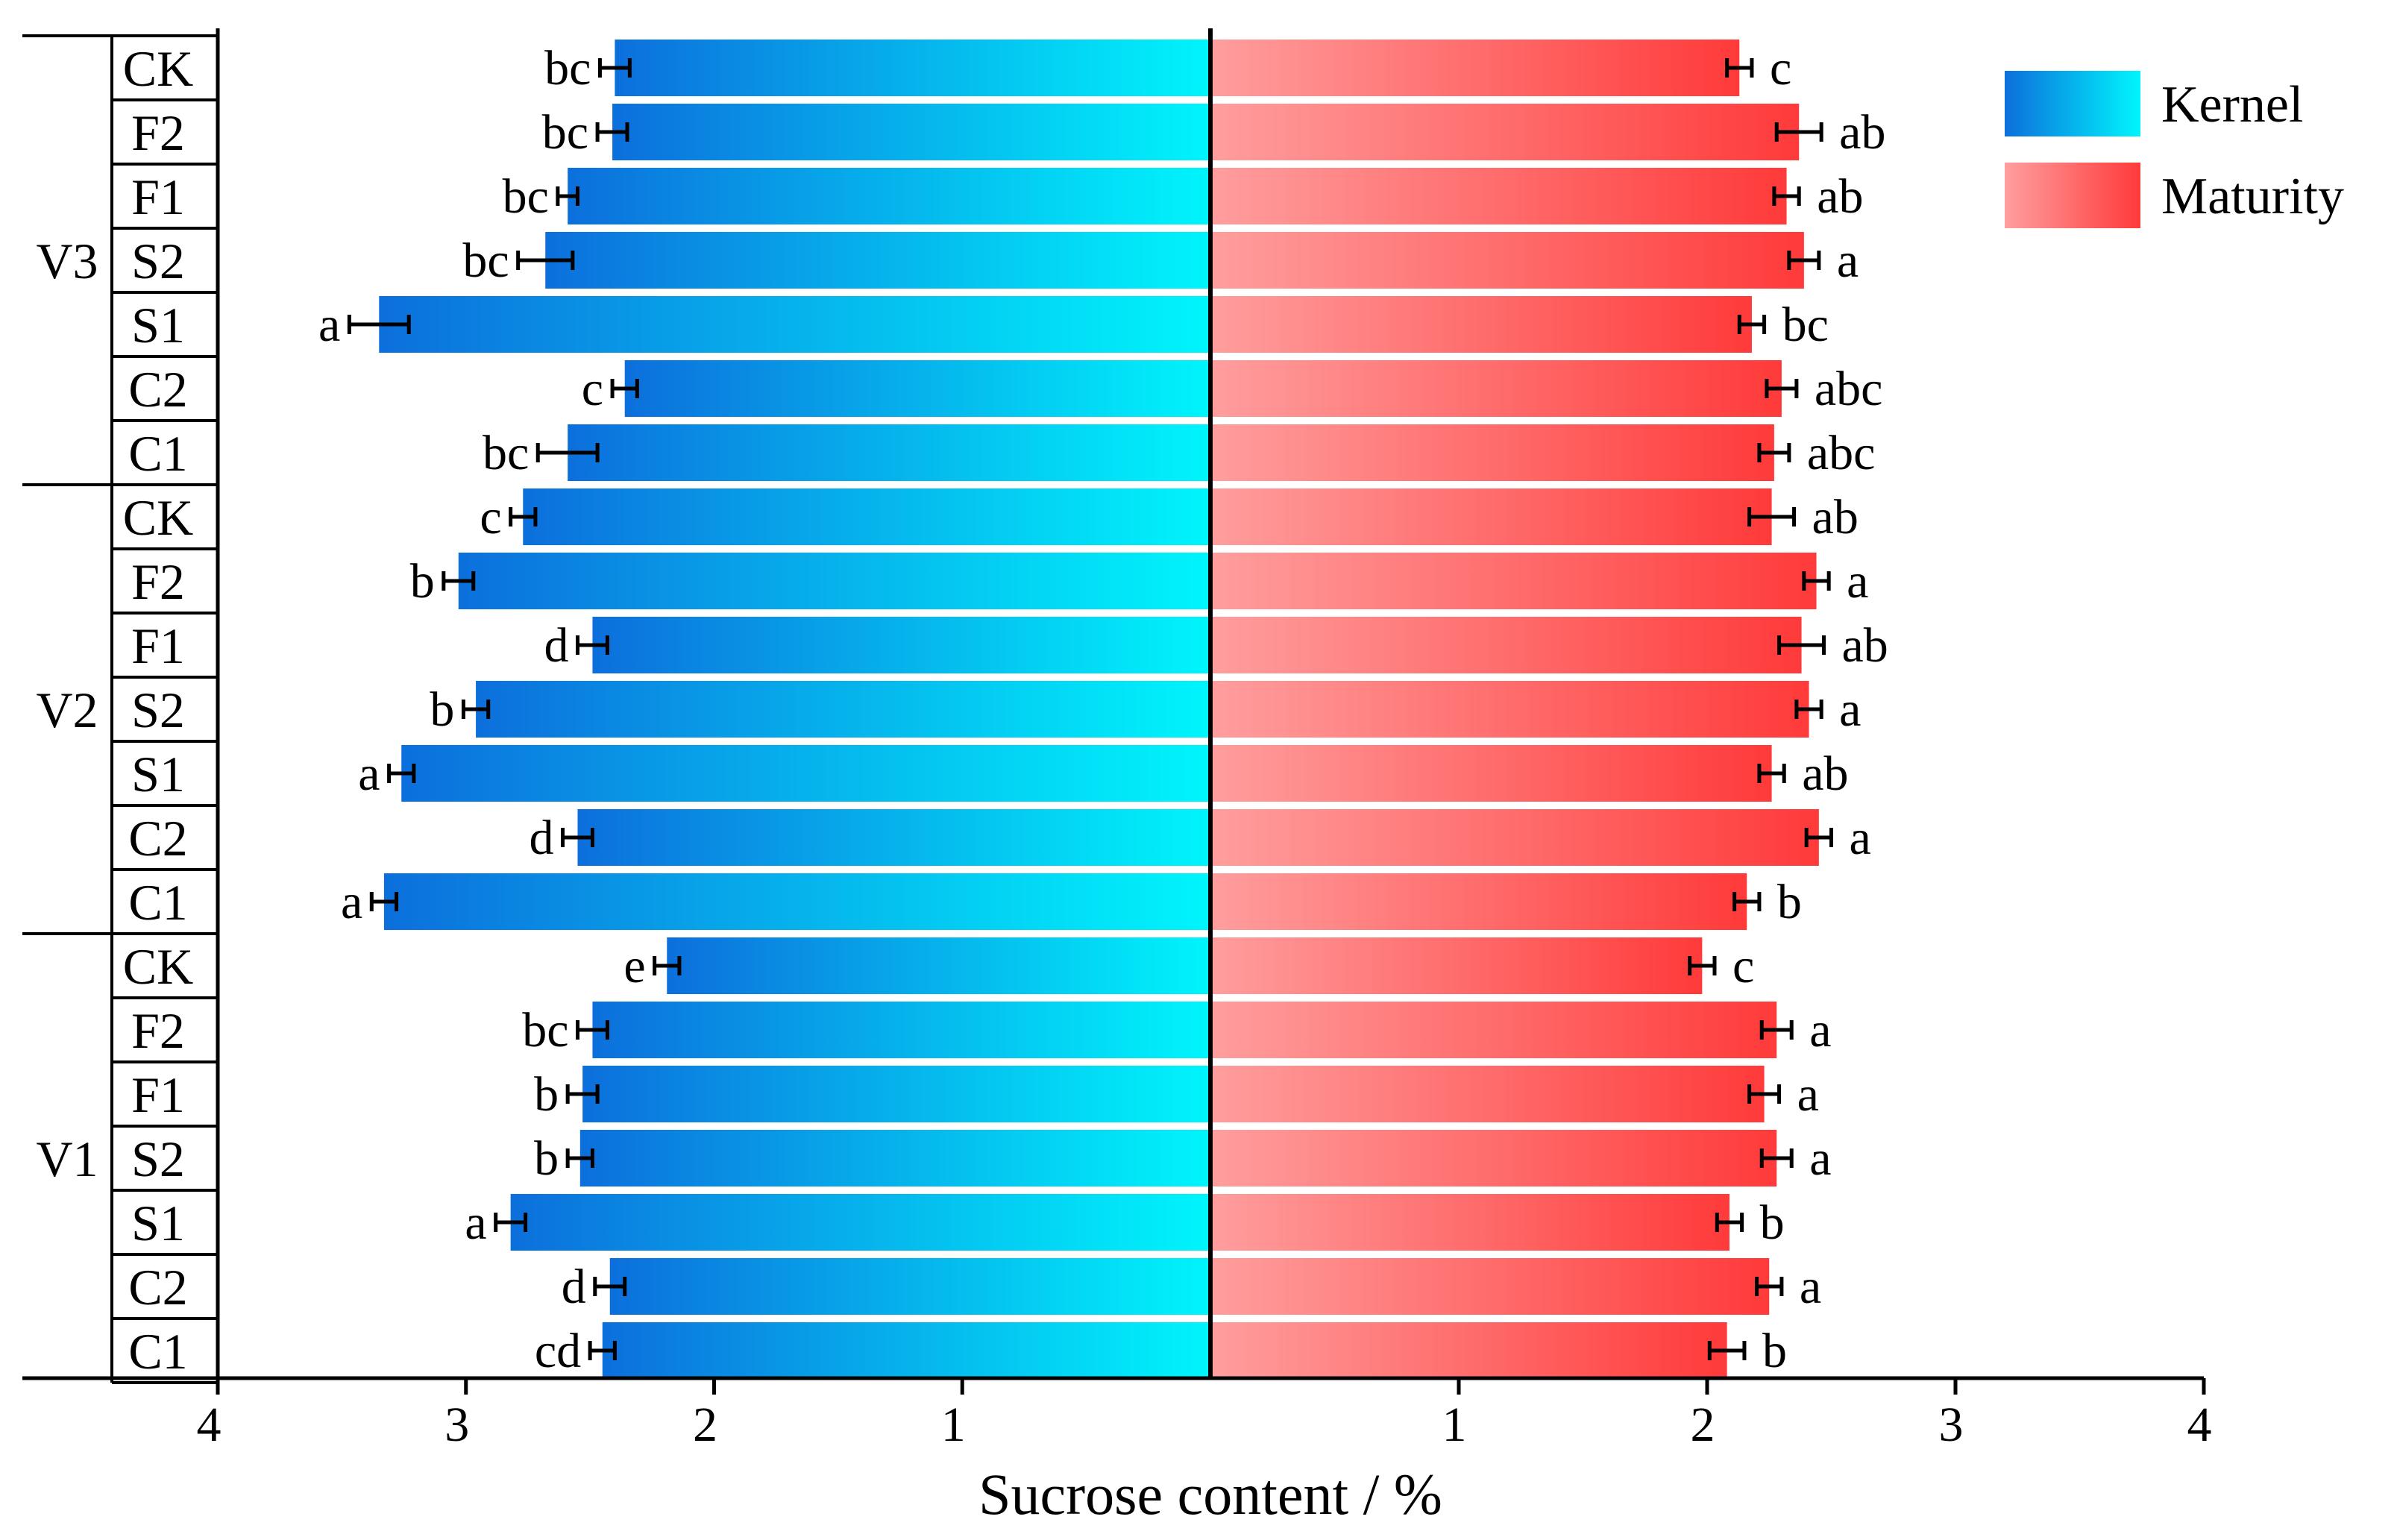 The height and width of the screenshot is (1540, 2394). What do you see at coordinates (1805, 325) in the screenshot?
I see `maturity-sig-label: bc` at bounding box center [1805, 325].